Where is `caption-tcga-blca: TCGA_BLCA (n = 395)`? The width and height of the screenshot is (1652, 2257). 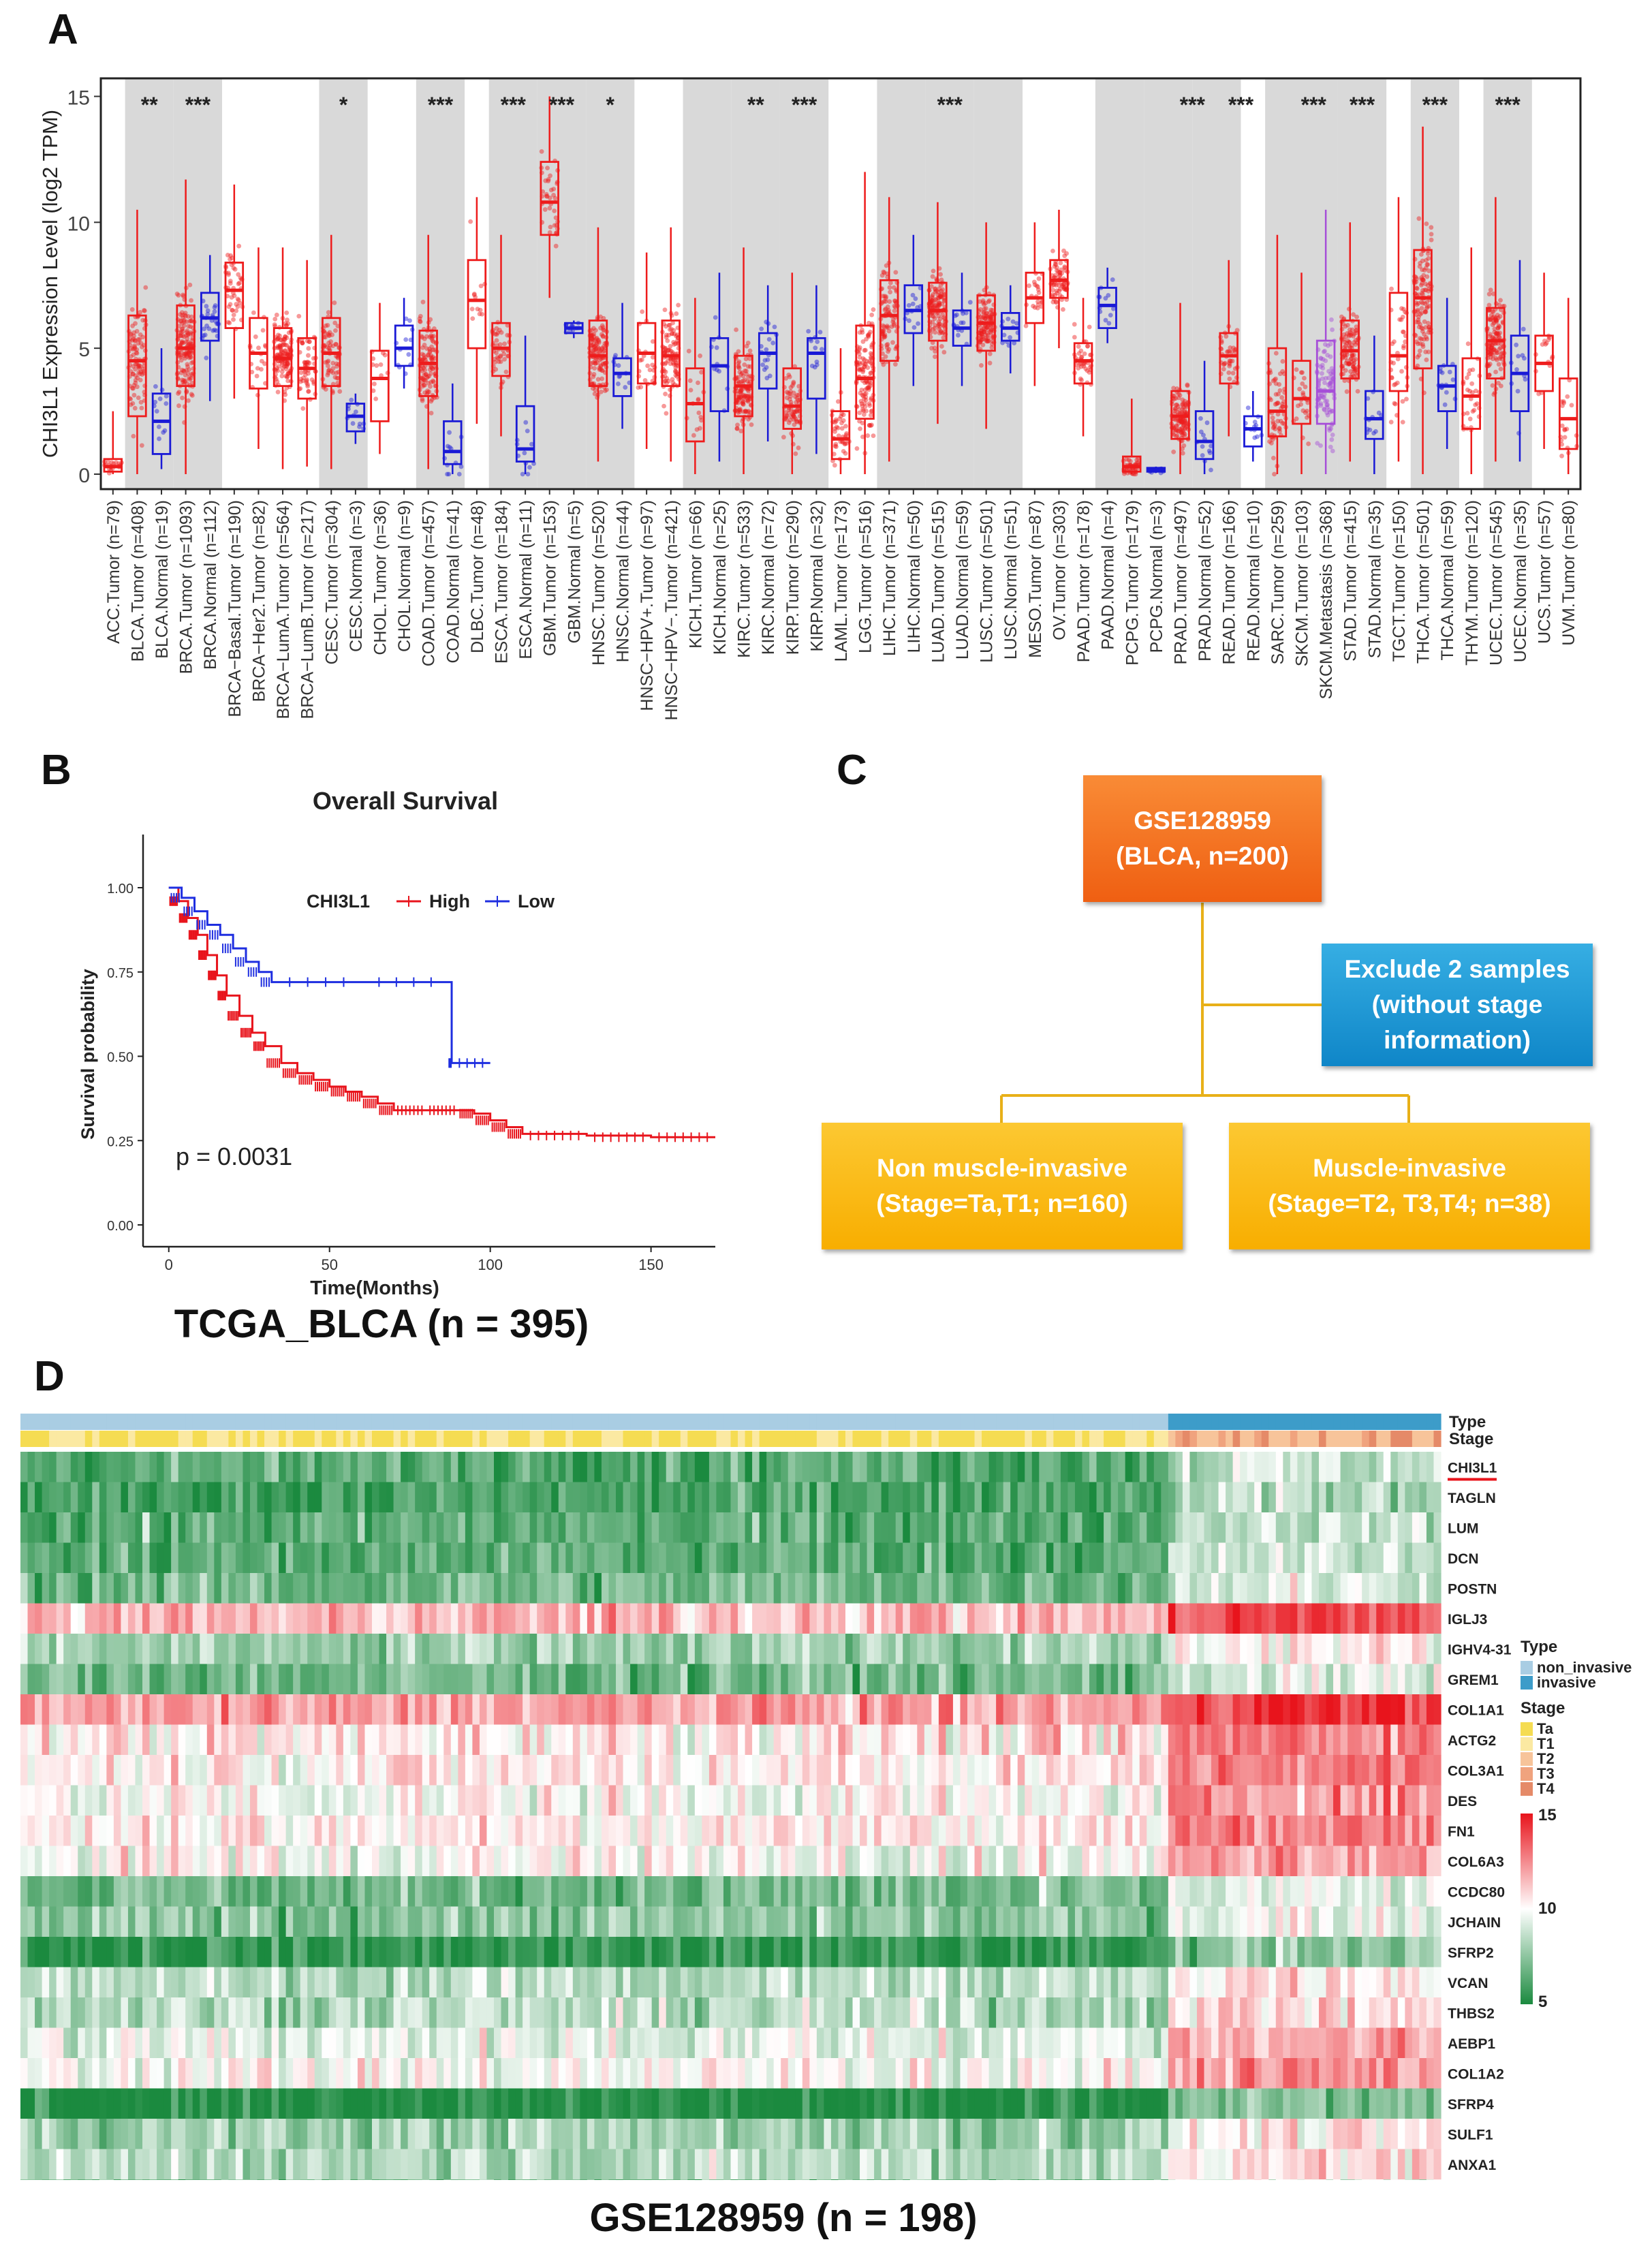 caption-tcga-blca: TCGA_BLCA (n = 395) is located at coordinates (382, 1324).